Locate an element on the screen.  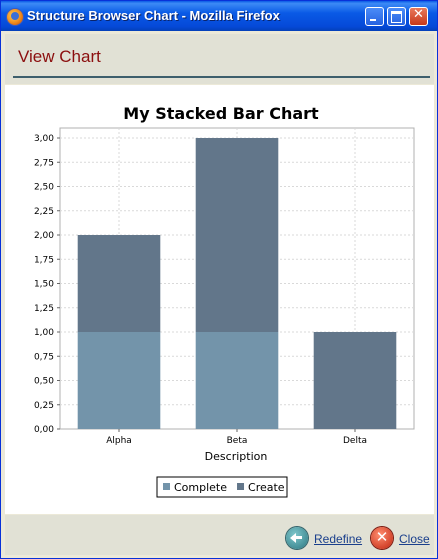
close-link: Close is located at coordinates (414, 539).